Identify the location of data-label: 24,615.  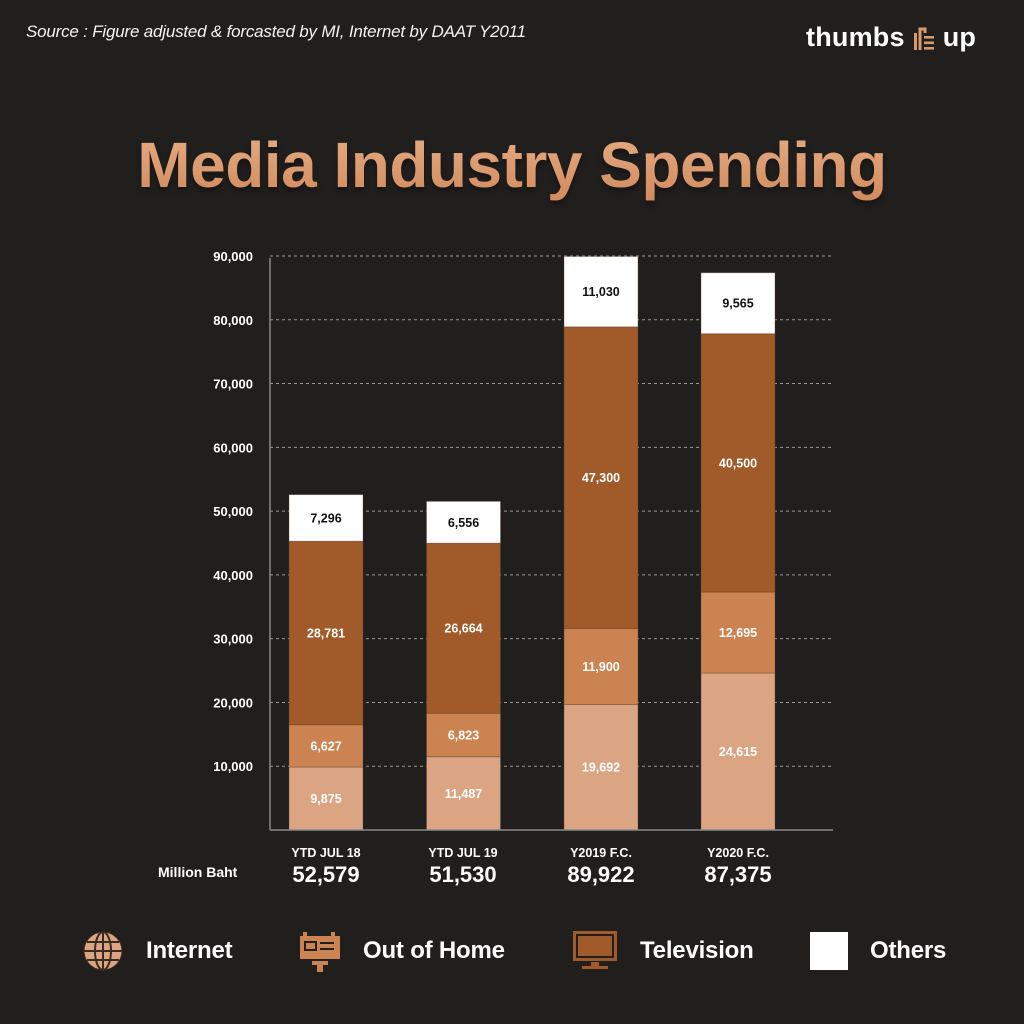
(738, 752).